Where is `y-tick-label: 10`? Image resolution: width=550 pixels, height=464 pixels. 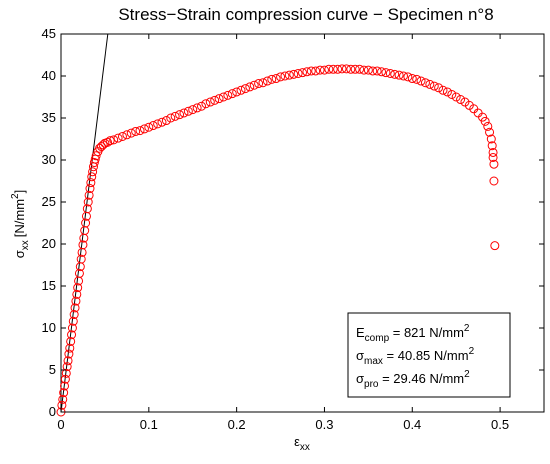 y-tick-label: 10 is located at coordinates (49, 327).